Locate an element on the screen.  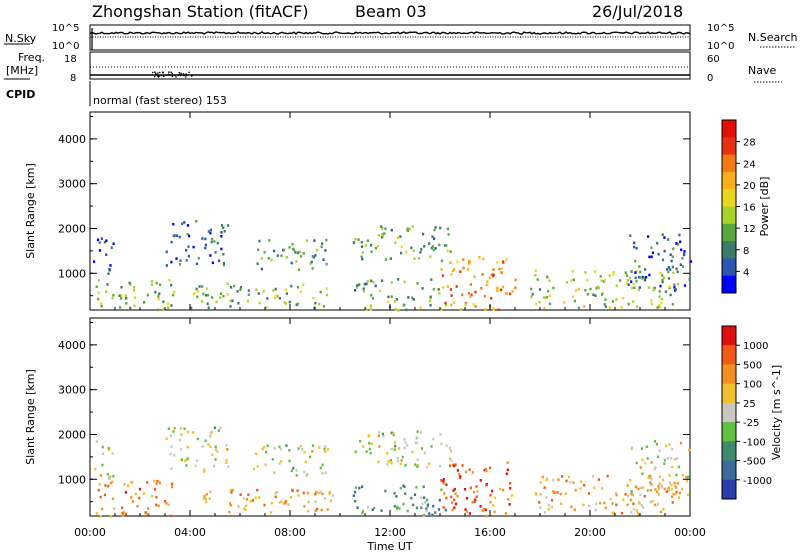
x-axis-label: Time UT is located at coordinates (389, 546).